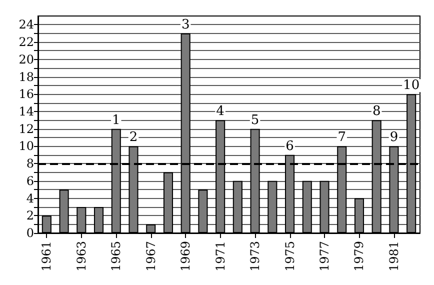  Describe the element at coordinates (220, 112) in the screenshot. I see `annotation: 4` at that location.